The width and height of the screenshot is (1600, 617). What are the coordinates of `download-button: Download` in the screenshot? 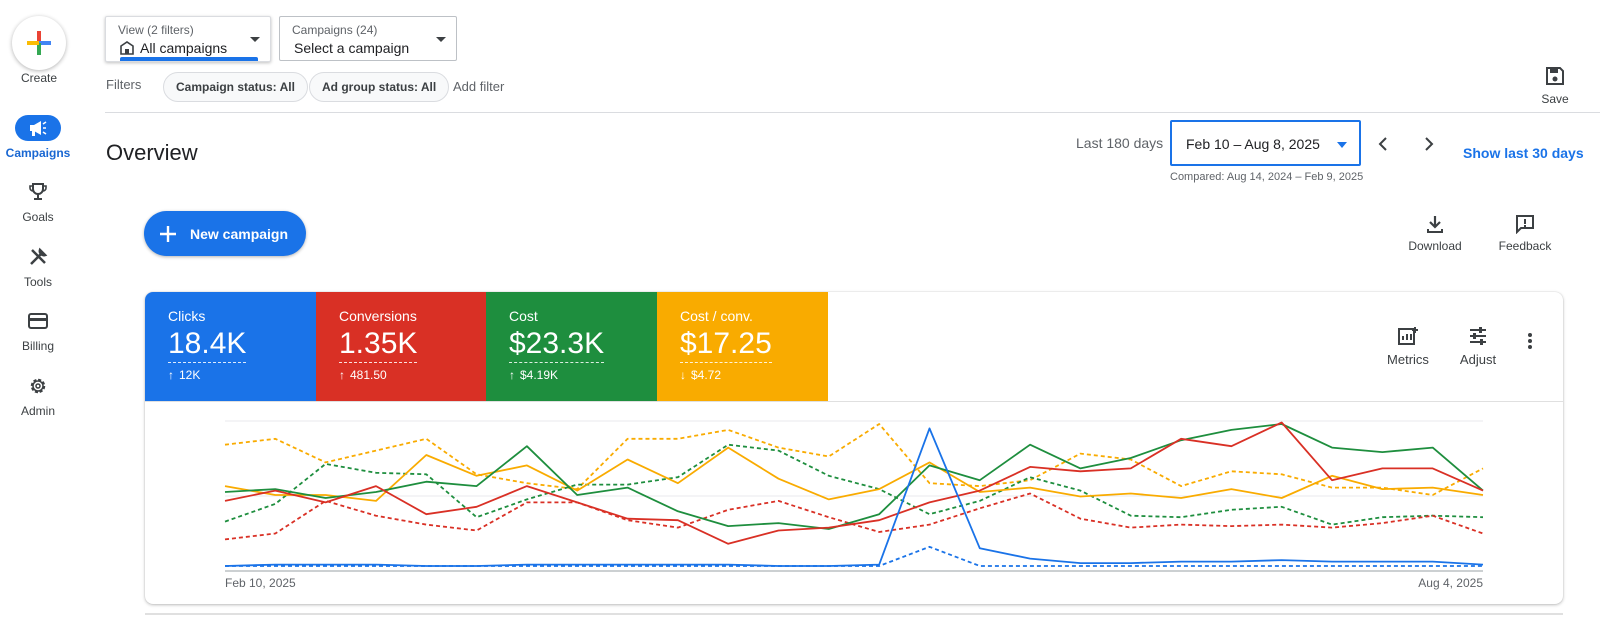 It's located at (1435, 233).